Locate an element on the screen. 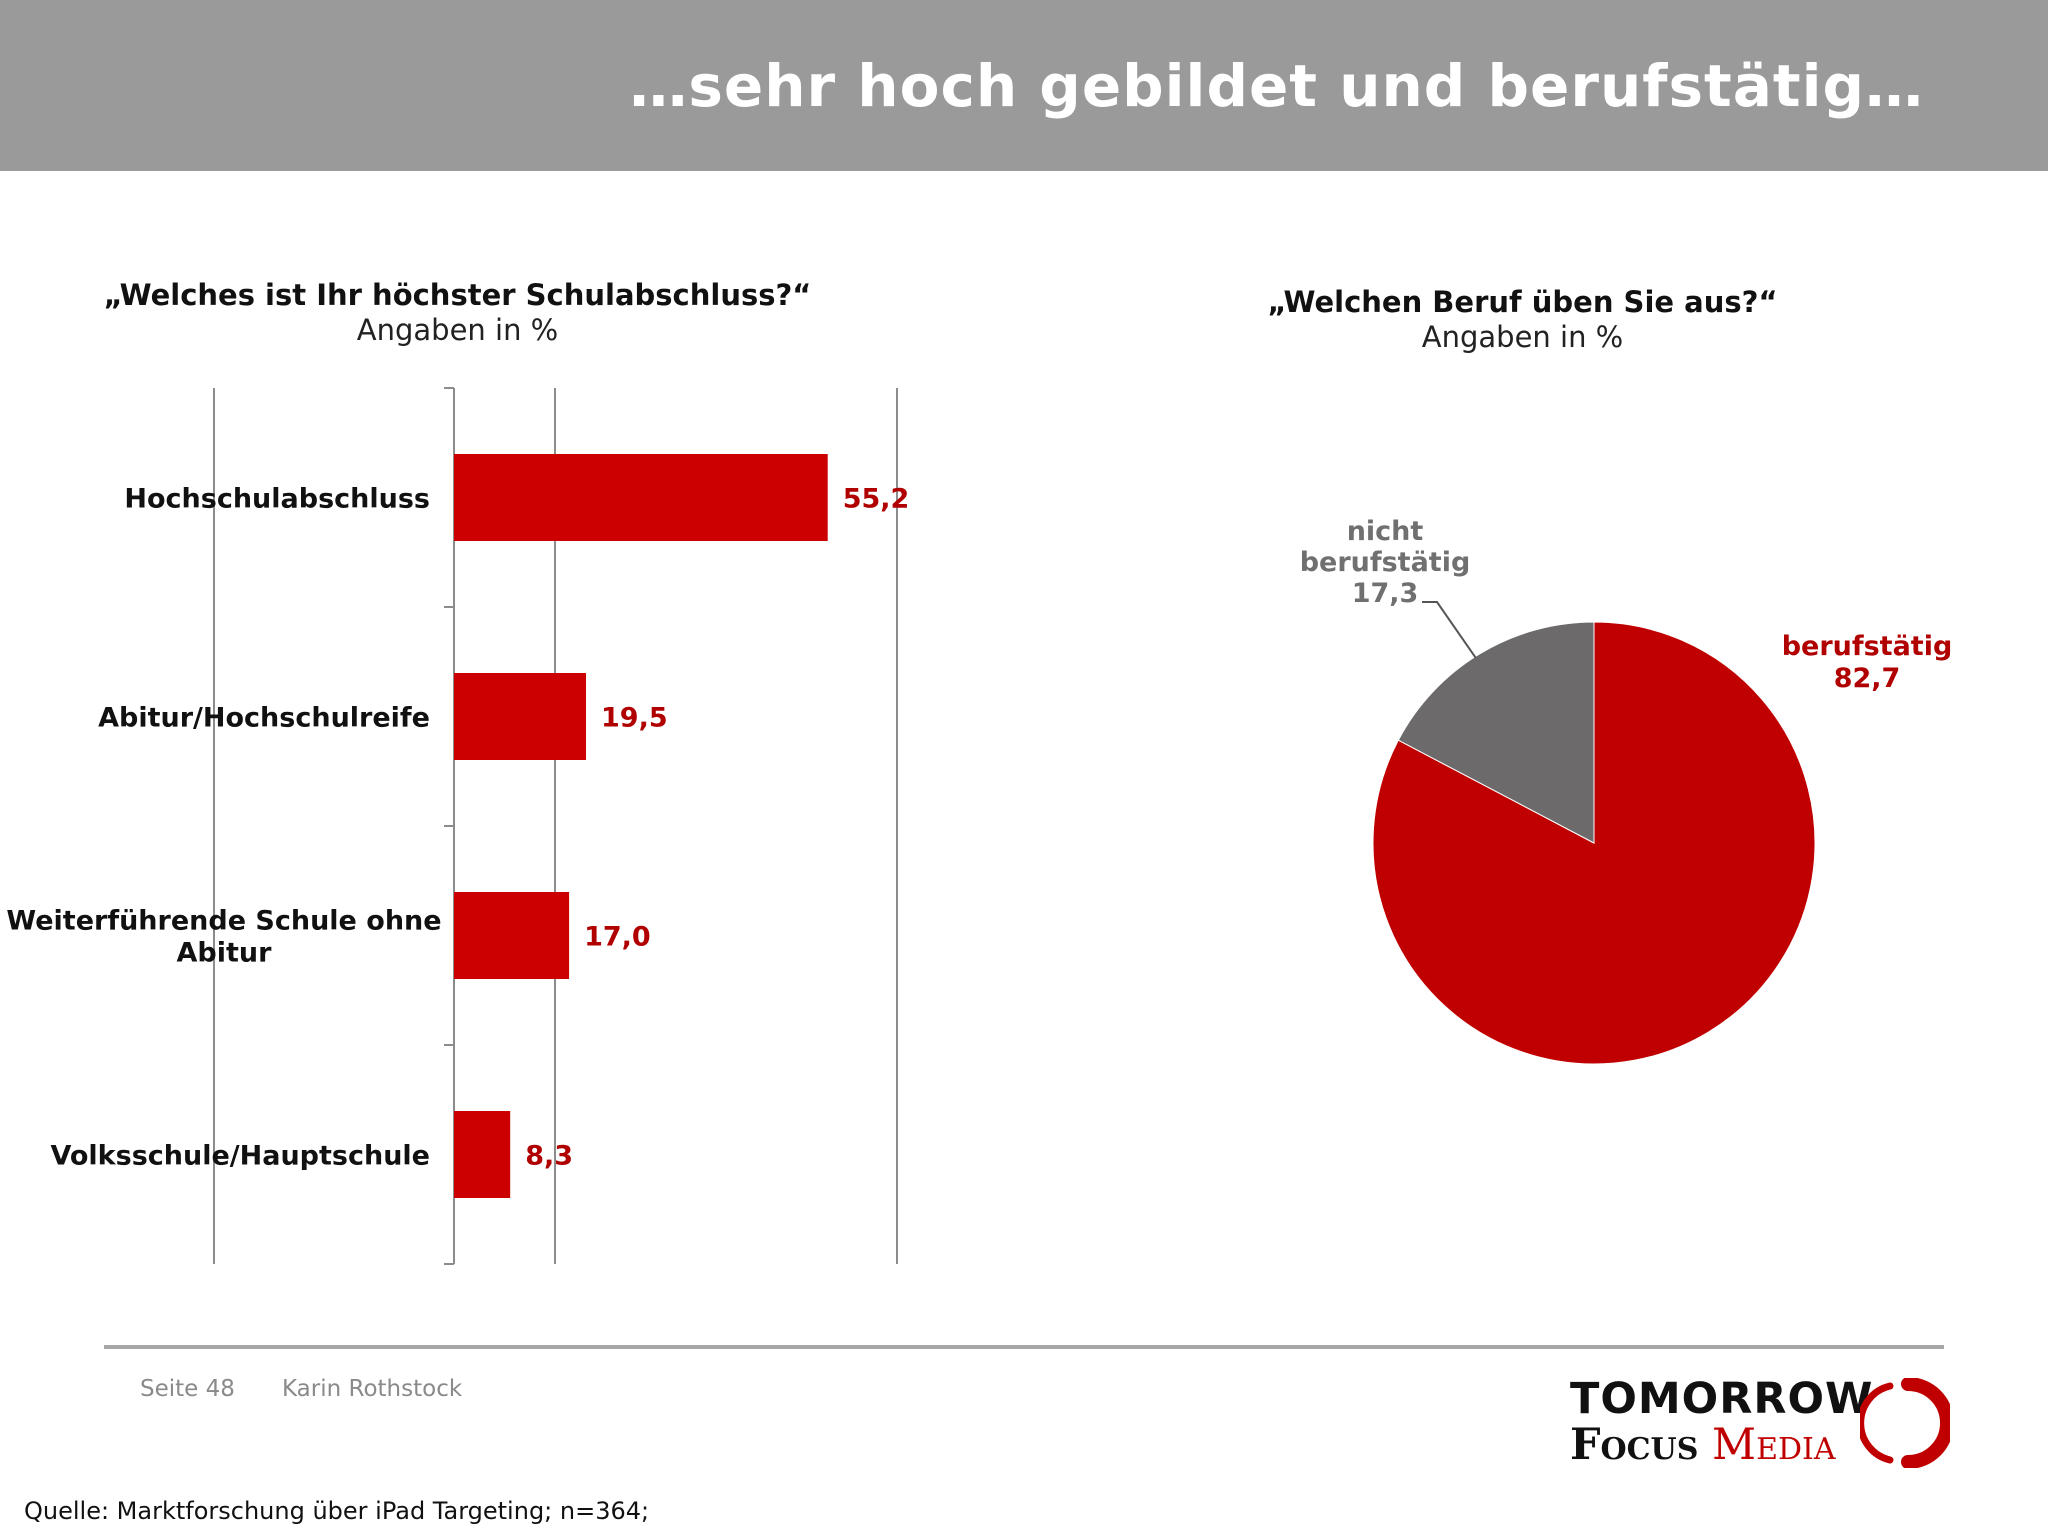 The height and width of the screenshot is (1536, 2048). category-label-3: Weiterführende Schule ohne Abitur is located at coordinates (223, 937).